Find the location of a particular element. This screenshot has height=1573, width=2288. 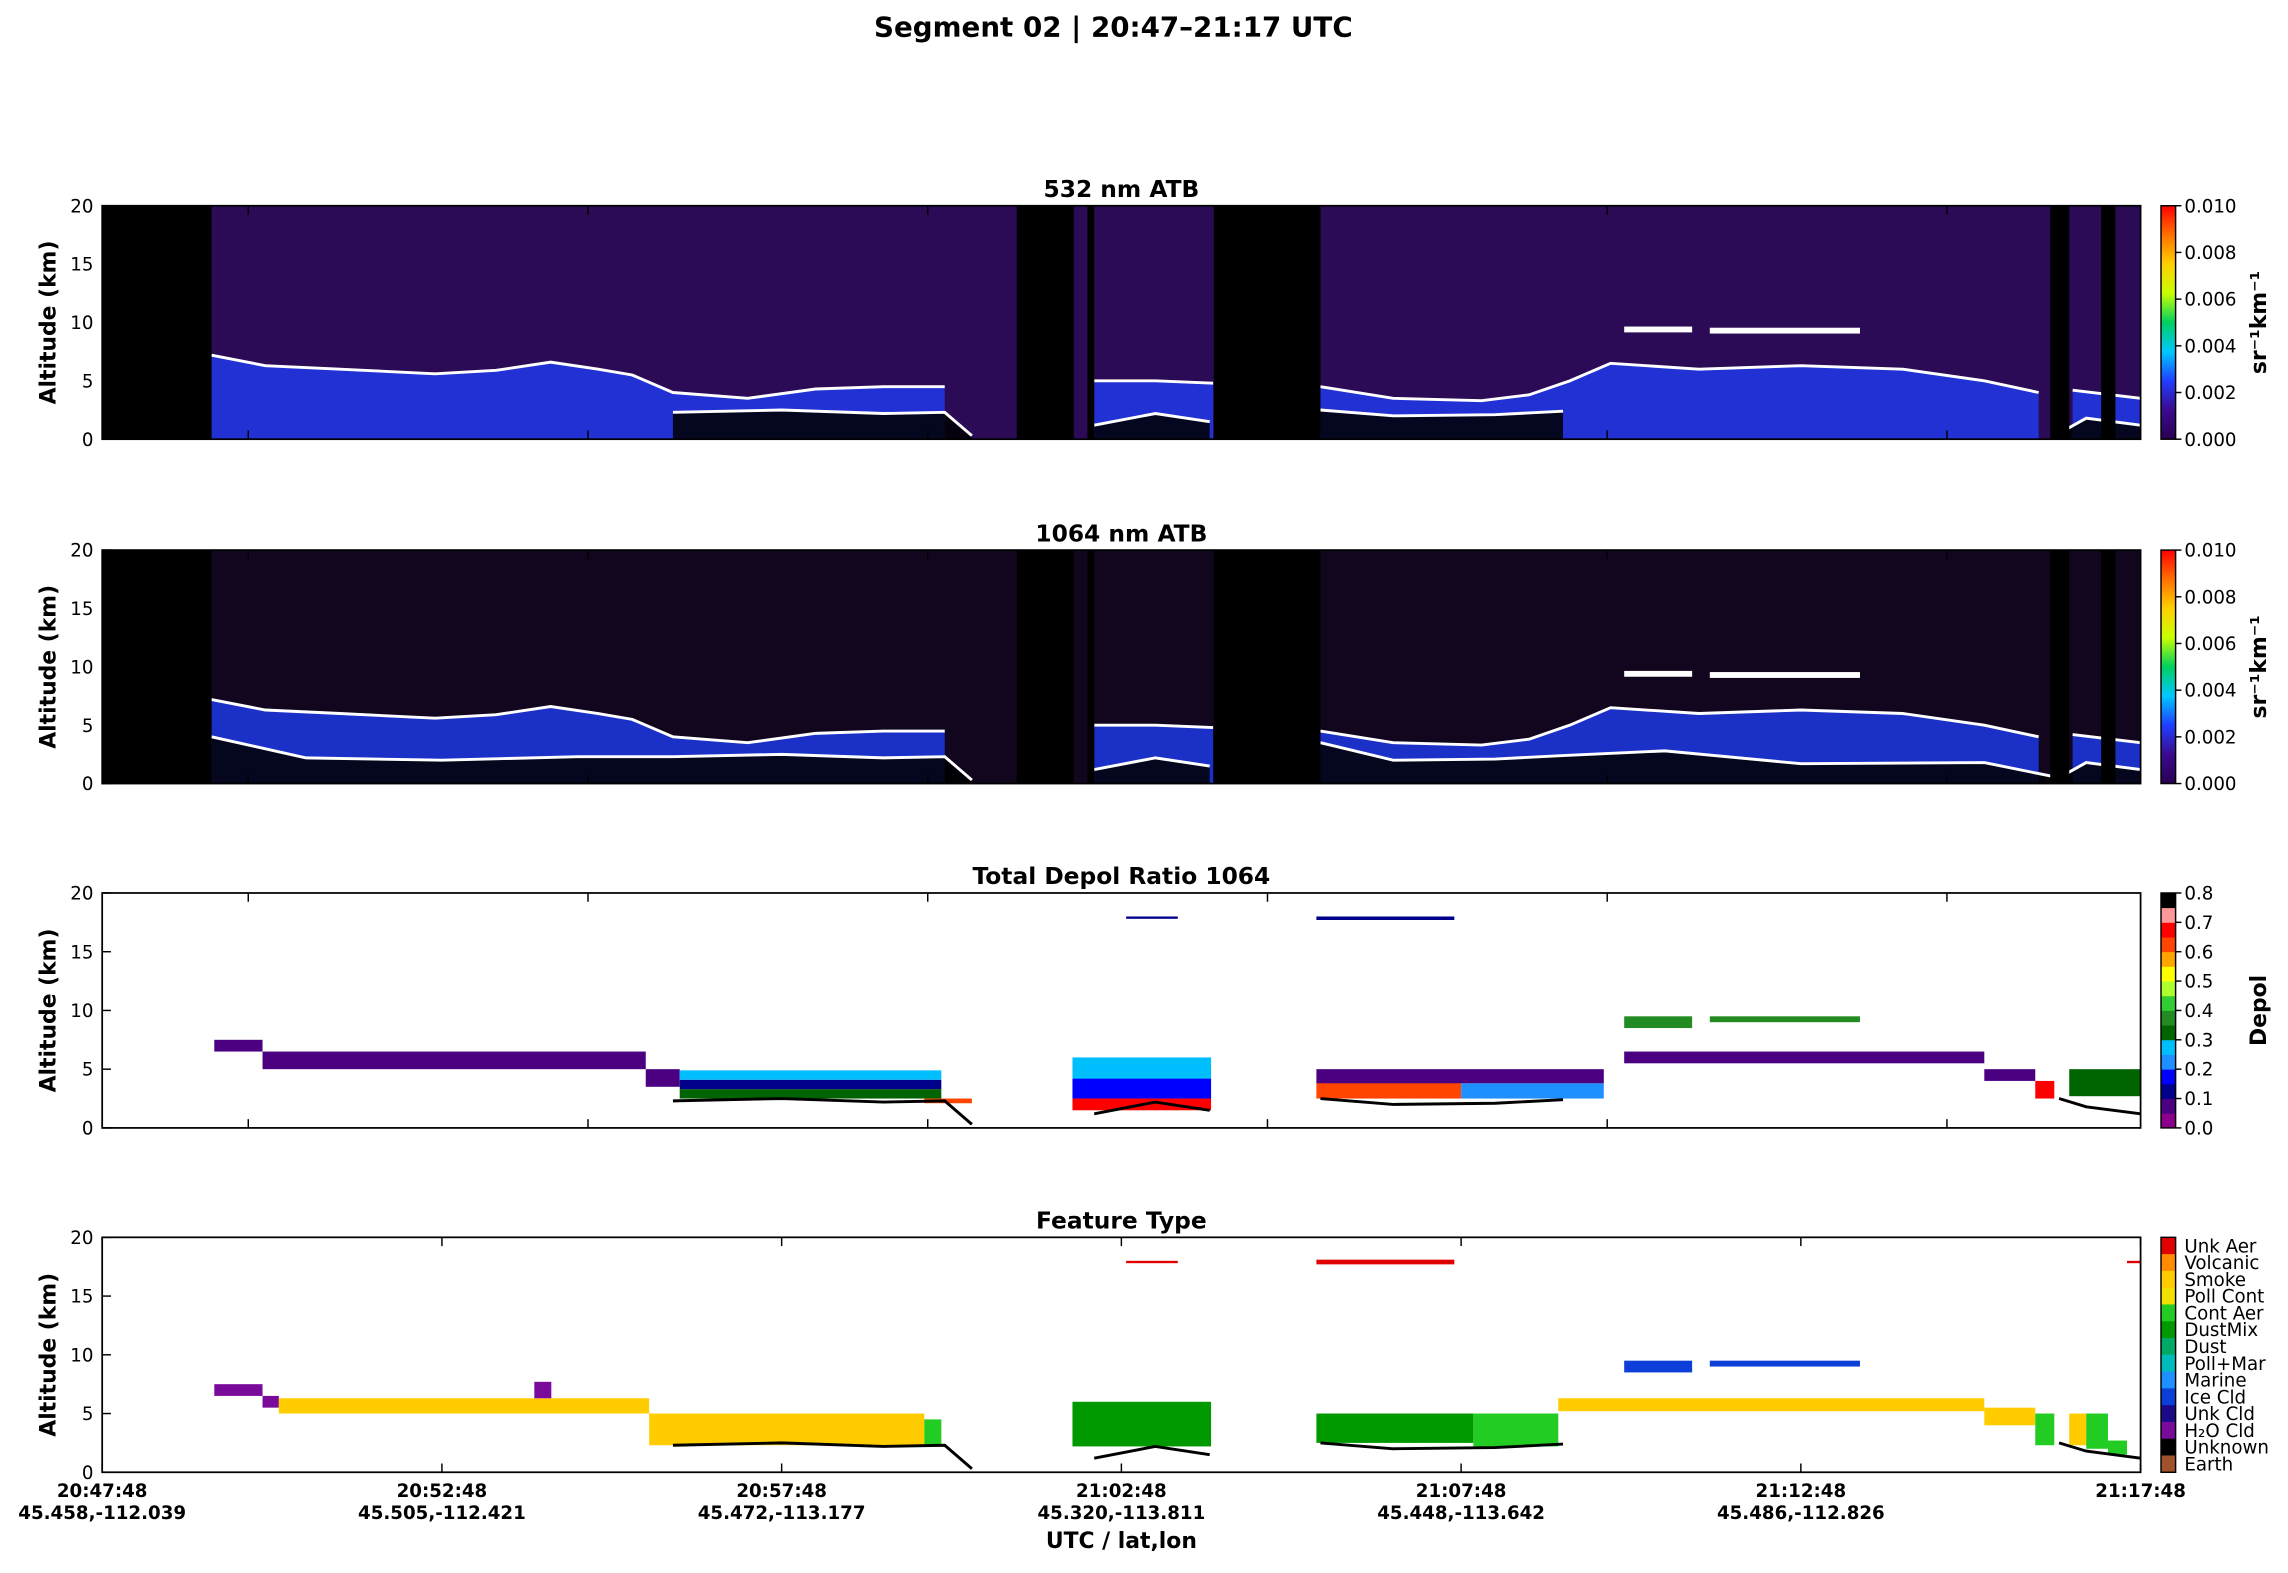

colorbar-category: Volcanic is located at coordinates (2221, 1263).